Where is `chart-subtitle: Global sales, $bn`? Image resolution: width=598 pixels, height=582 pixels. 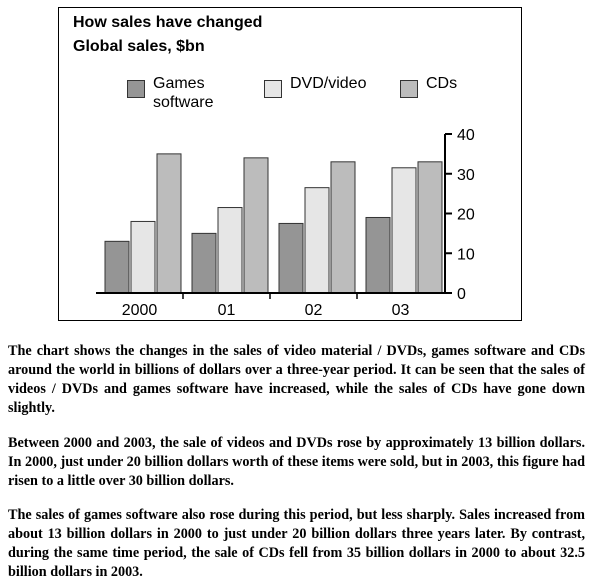 chart-subtitle: Global sales, $bn is located at coordinates (139, 46).